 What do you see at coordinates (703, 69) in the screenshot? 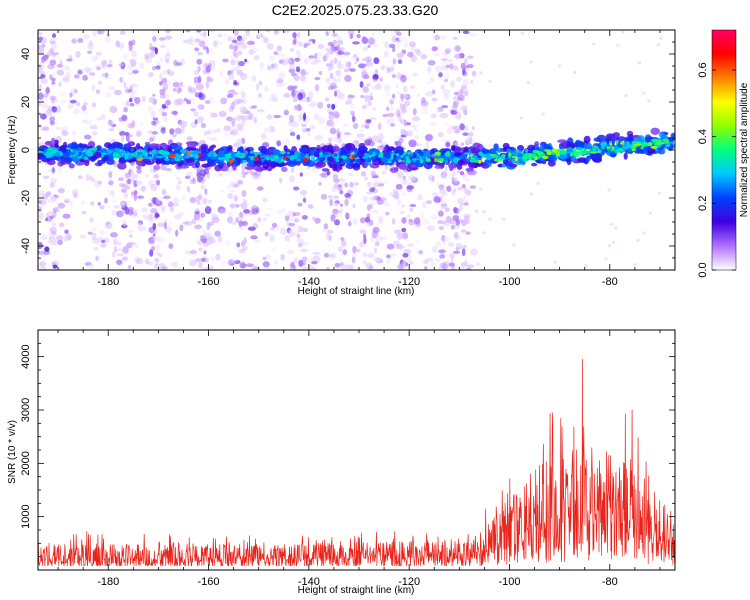
I see `colorbar-tick-label: 0.6` at bounding box center [703, 69].